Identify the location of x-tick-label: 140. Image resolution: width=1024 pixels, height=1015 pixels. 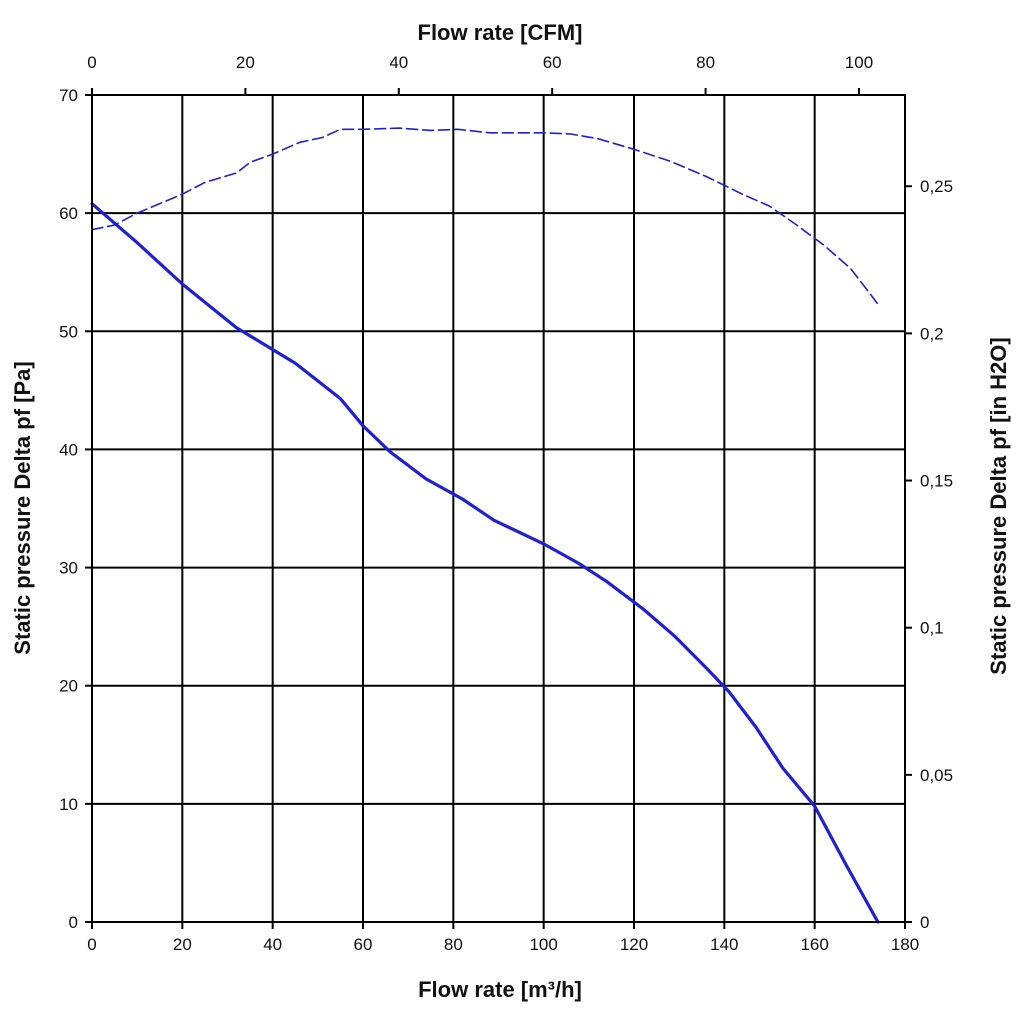
(724, 944).